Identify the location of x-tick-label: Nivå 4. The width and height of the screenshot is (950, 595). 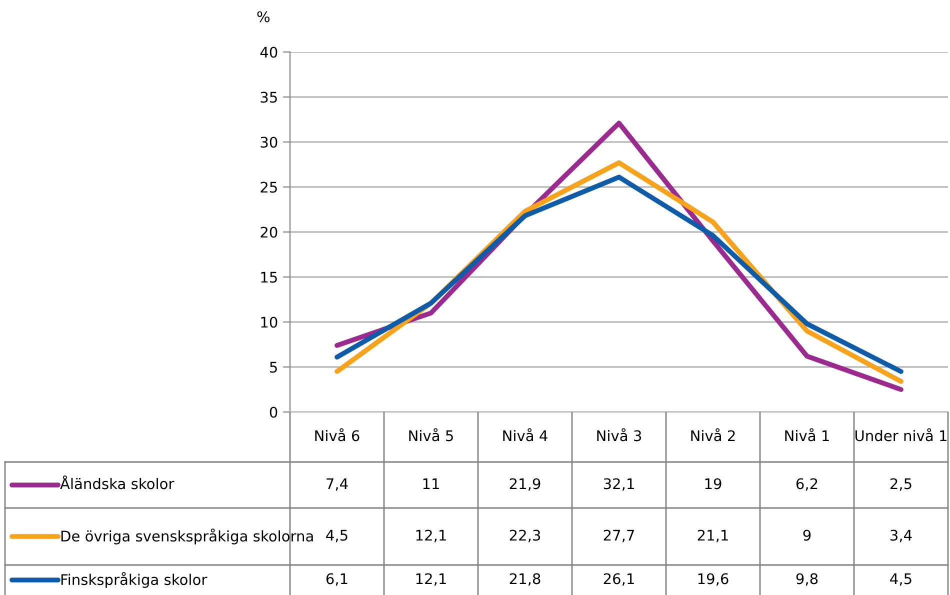
(525, 435).